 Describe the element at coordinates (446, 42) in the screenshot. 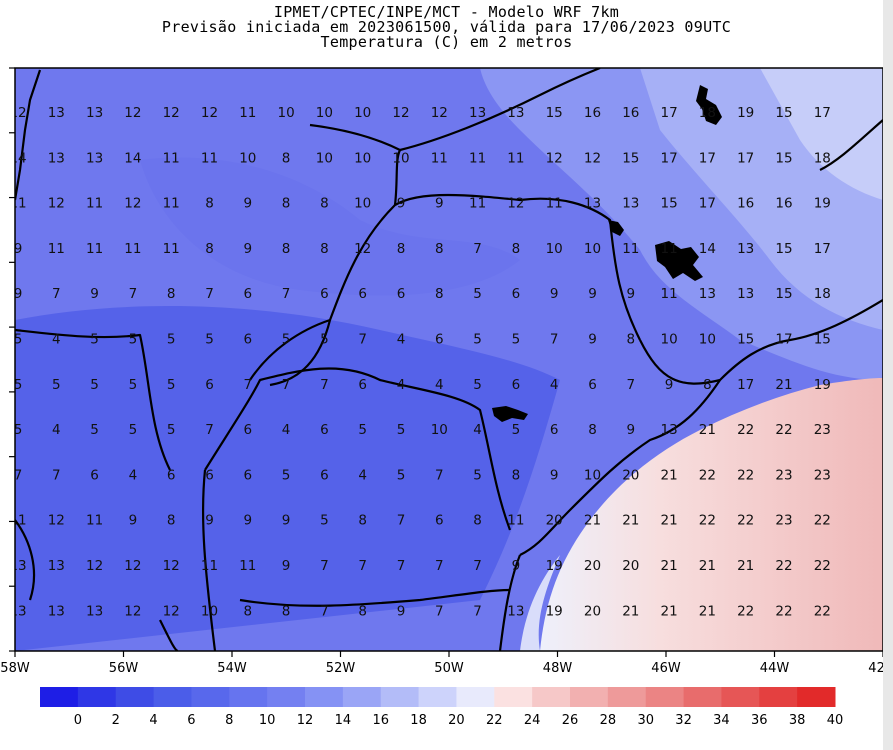

I see `header-line-3: Temperatura (C) em 2 metros` at that location.